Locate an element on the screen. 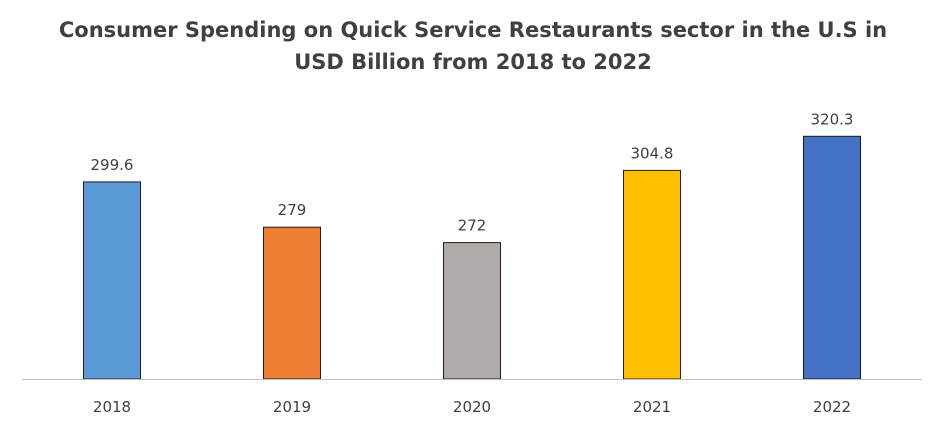  data-label-2020: 272 is located at coordinates (472, 226).